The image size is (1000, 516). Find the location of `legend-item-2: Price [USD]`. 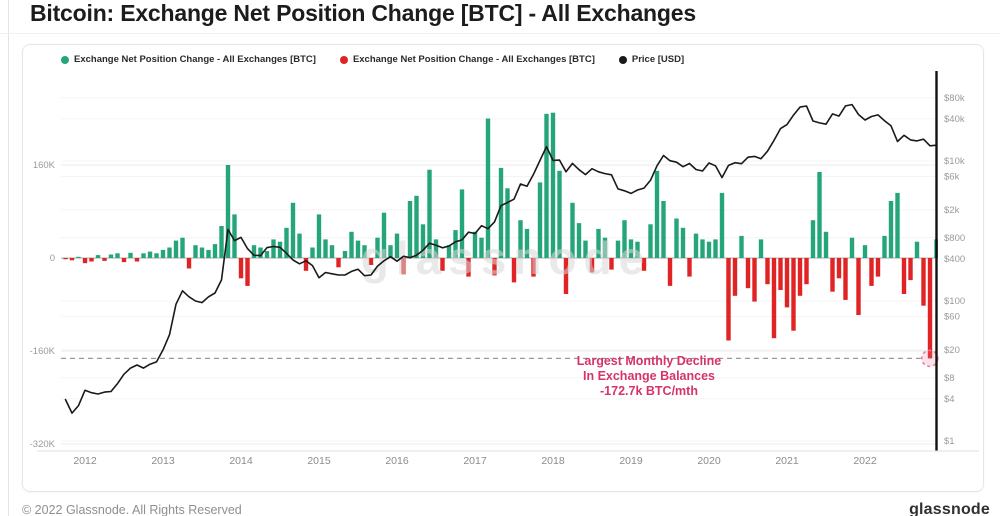

legend-item-2: Price [USD] is located at coordinates (651, 59).